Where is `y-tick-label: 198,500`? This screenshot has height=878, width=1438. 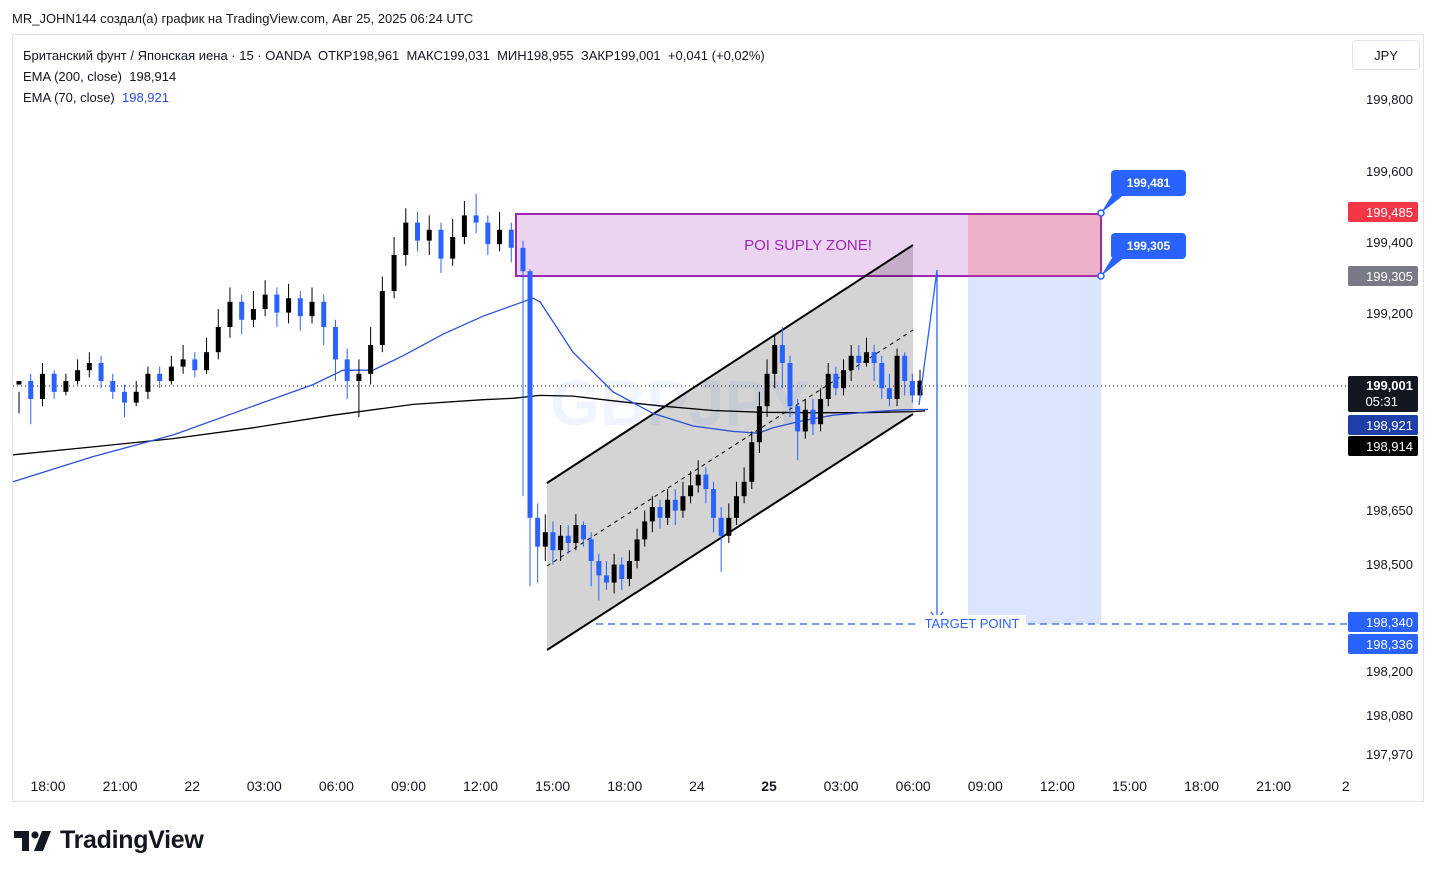
y-tick-label: 198,500 is located at coordinates (1389, 564).